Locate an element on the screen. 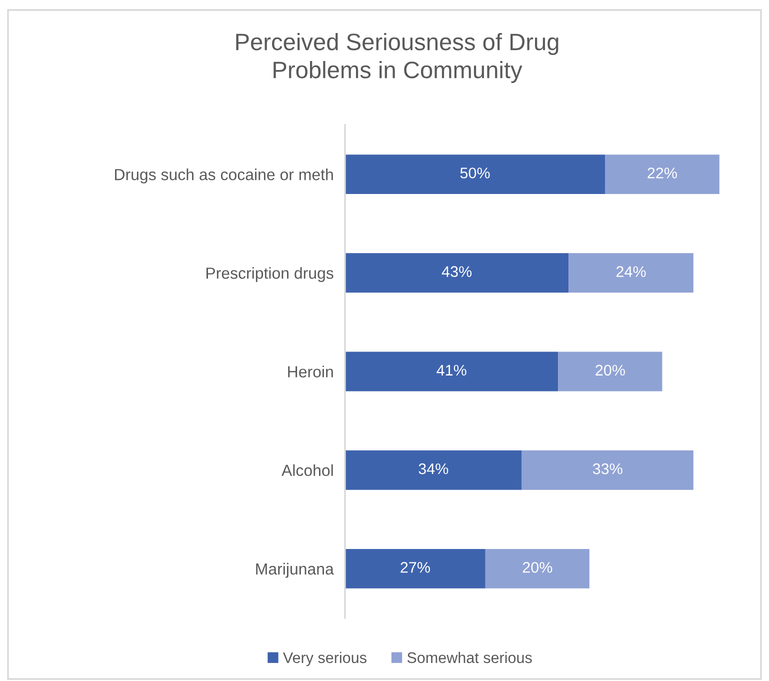 The height and width of the screenshot is (681, 769). chart-title: Perceived Seriousness of Drug Problems in Community is located at coordinates (397, 58).